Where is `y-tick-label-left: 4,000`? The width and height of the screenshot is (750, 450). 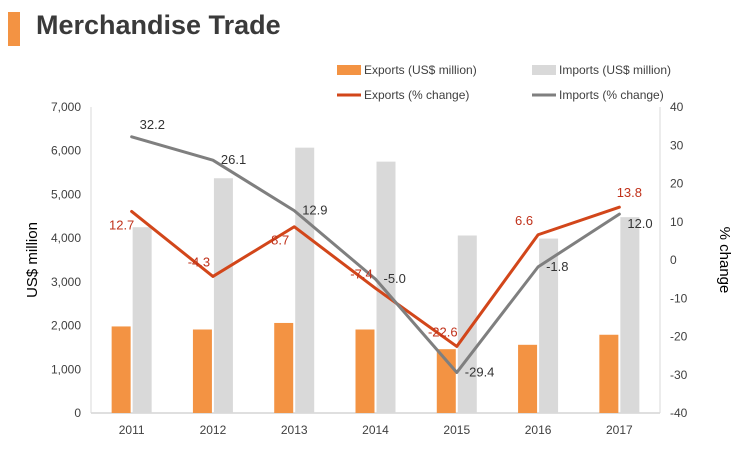 y-tick-label-left: 4,000 is located at coordinates (66, 238).